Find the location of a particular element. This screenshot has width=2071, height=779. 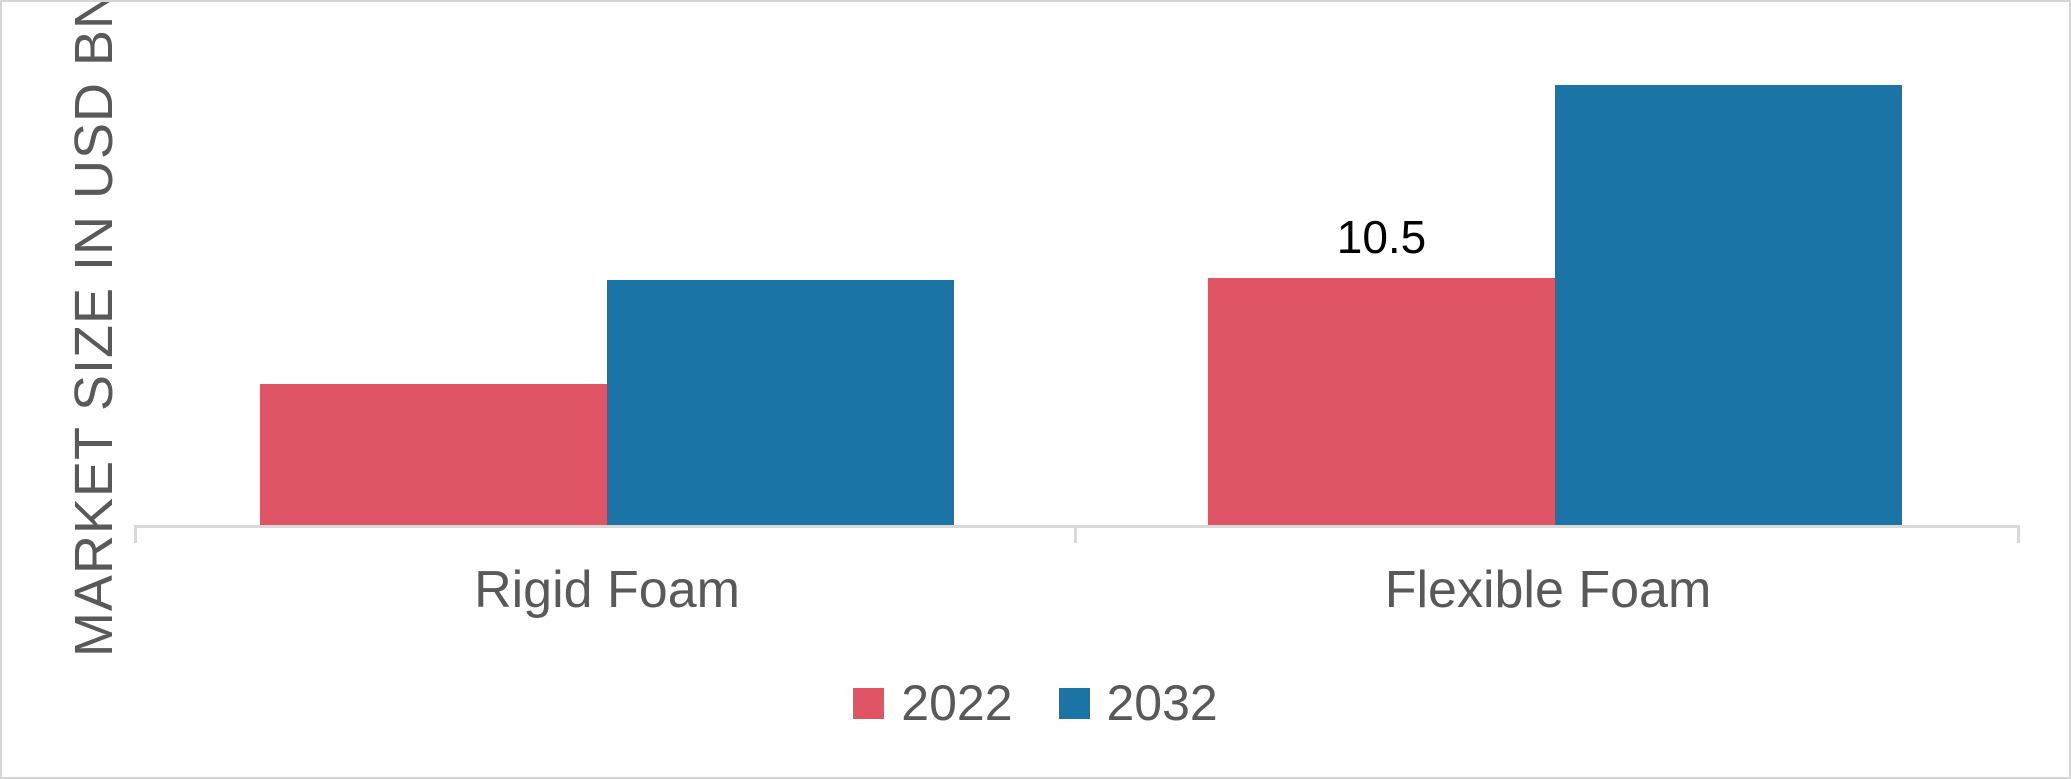

bar-flexible-foam-2022 is located at coordinates (1381, 401).